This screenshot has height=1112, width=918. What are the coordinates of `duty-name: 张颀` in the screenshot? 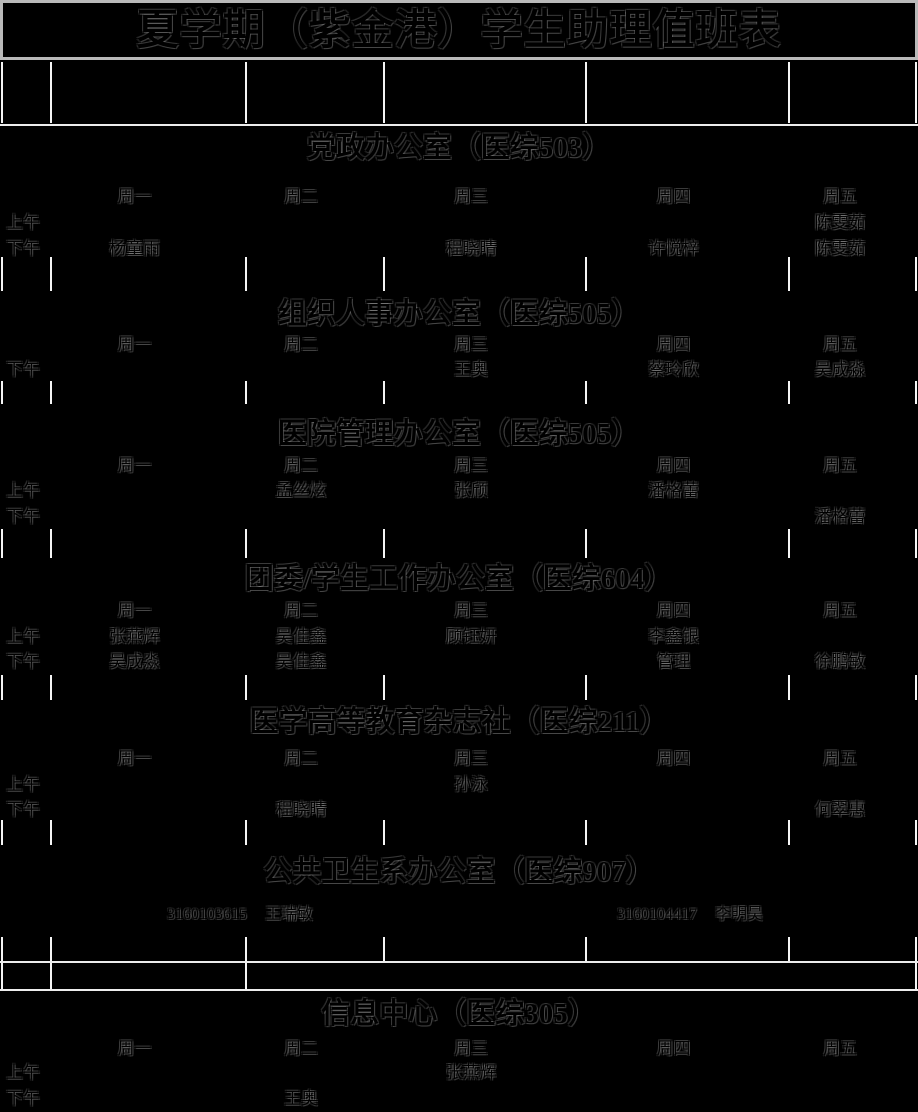 It's located at (471, 490).